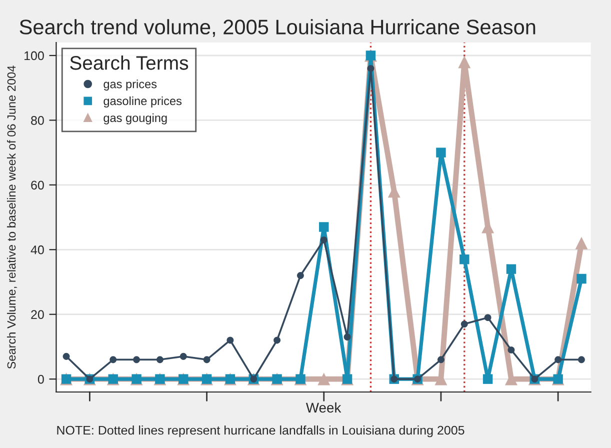 This screenshot has height=448, width=611. Describe the element at coordinates (34, 55) in the screenshot. I see `y-tick-label: 100` at that location.